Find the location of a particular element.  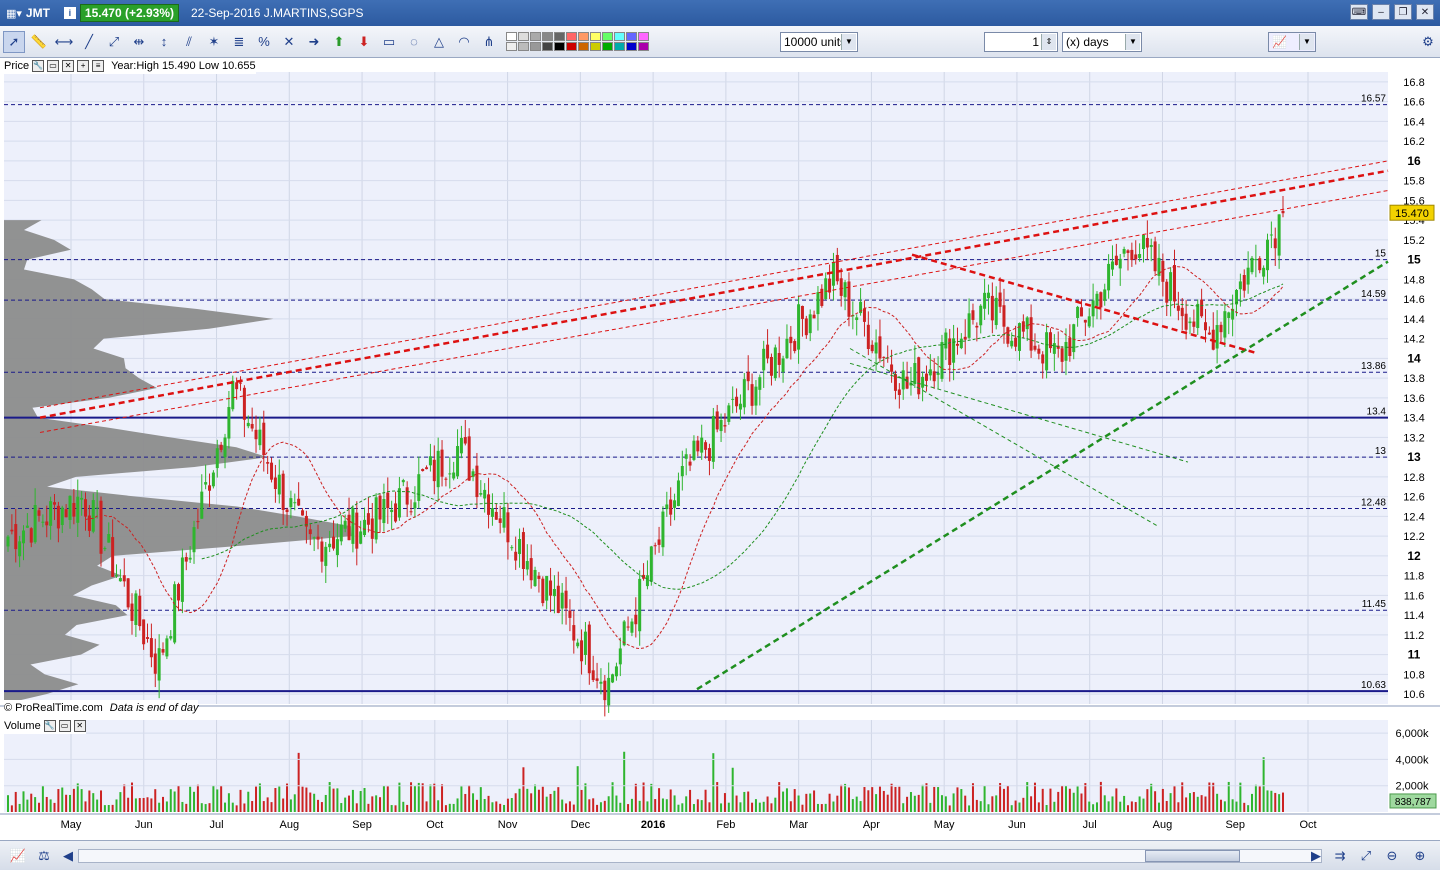

auto-scroll-icon: ⇉ is located at coordinates (1340, 855).